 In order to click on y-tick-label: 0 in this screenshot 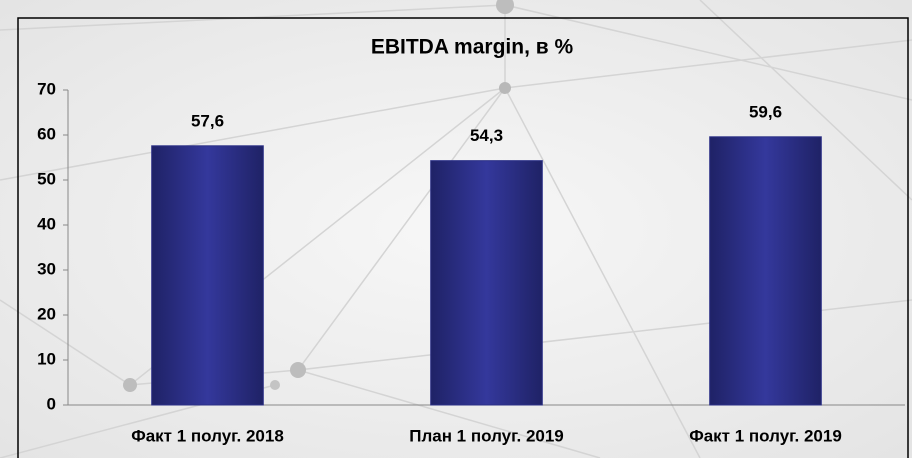, I will do `click(51, 403)`.